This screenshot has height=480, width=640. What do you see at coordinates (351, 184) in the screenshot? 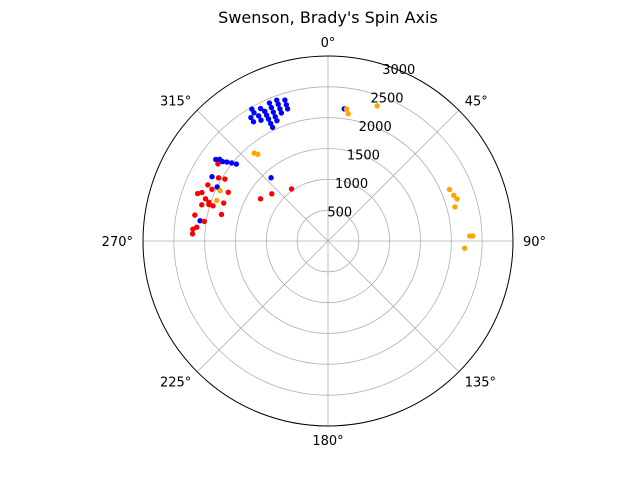
I see `radial-tick-label: 1000` at bounding box center [351, 184].